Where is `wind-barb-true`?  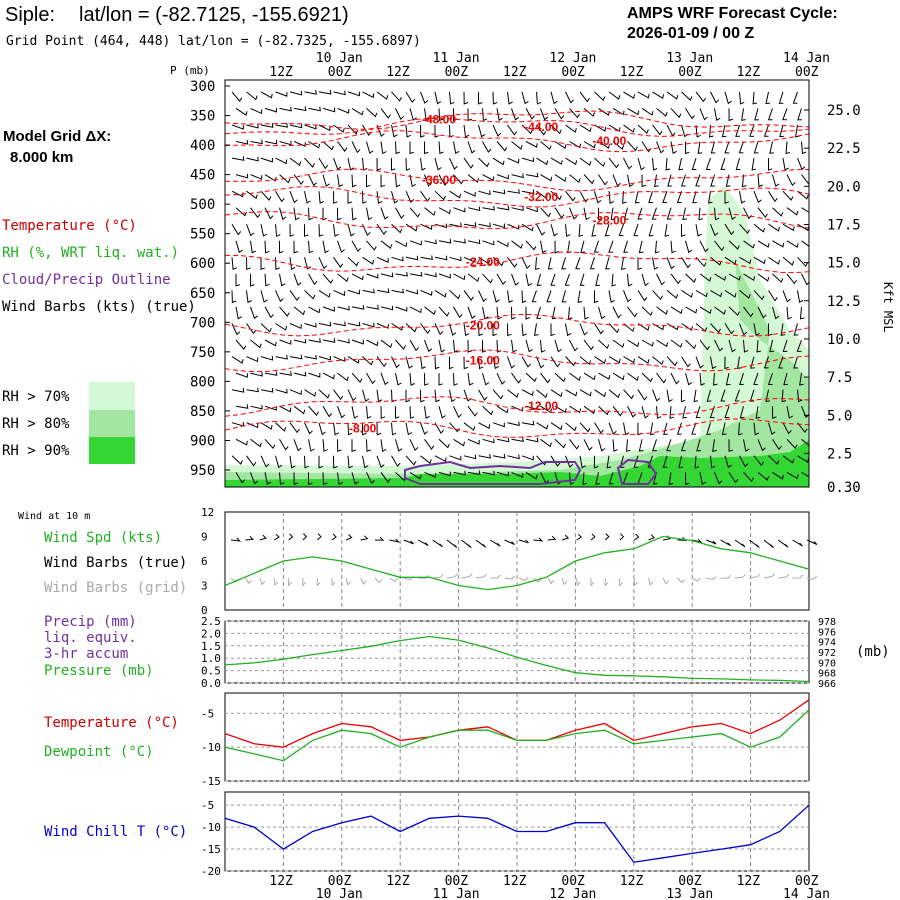 wind-barb-true is located at coordinates (395, 540).